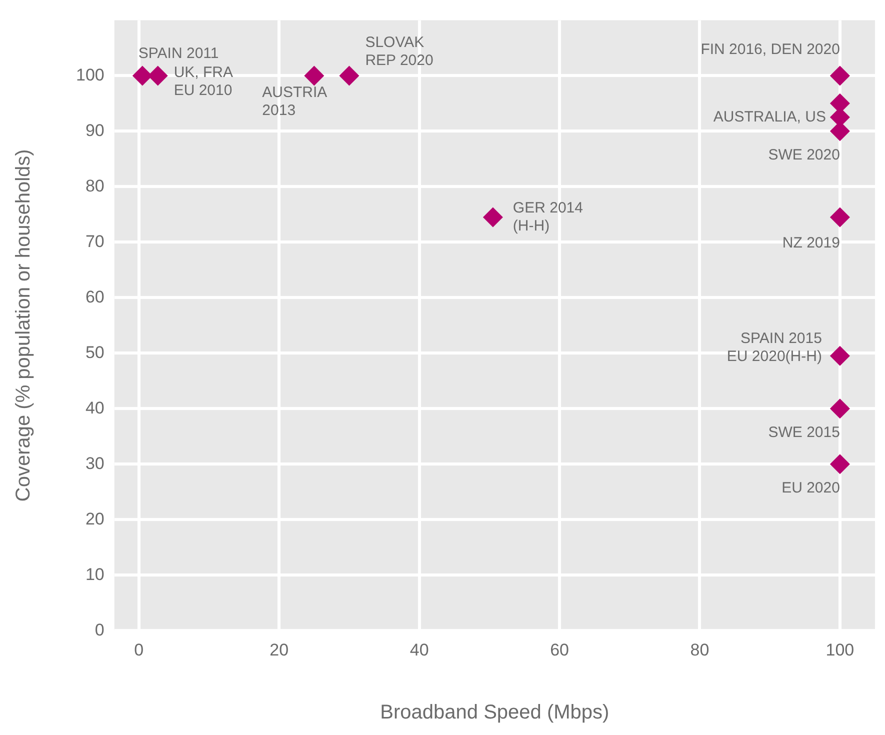 Image resolution: width=885 pixels, height=735 pixels. Describe the element at coordinates (94, 574) in the screenshot. I see `y-tick-label: 10` at that location.